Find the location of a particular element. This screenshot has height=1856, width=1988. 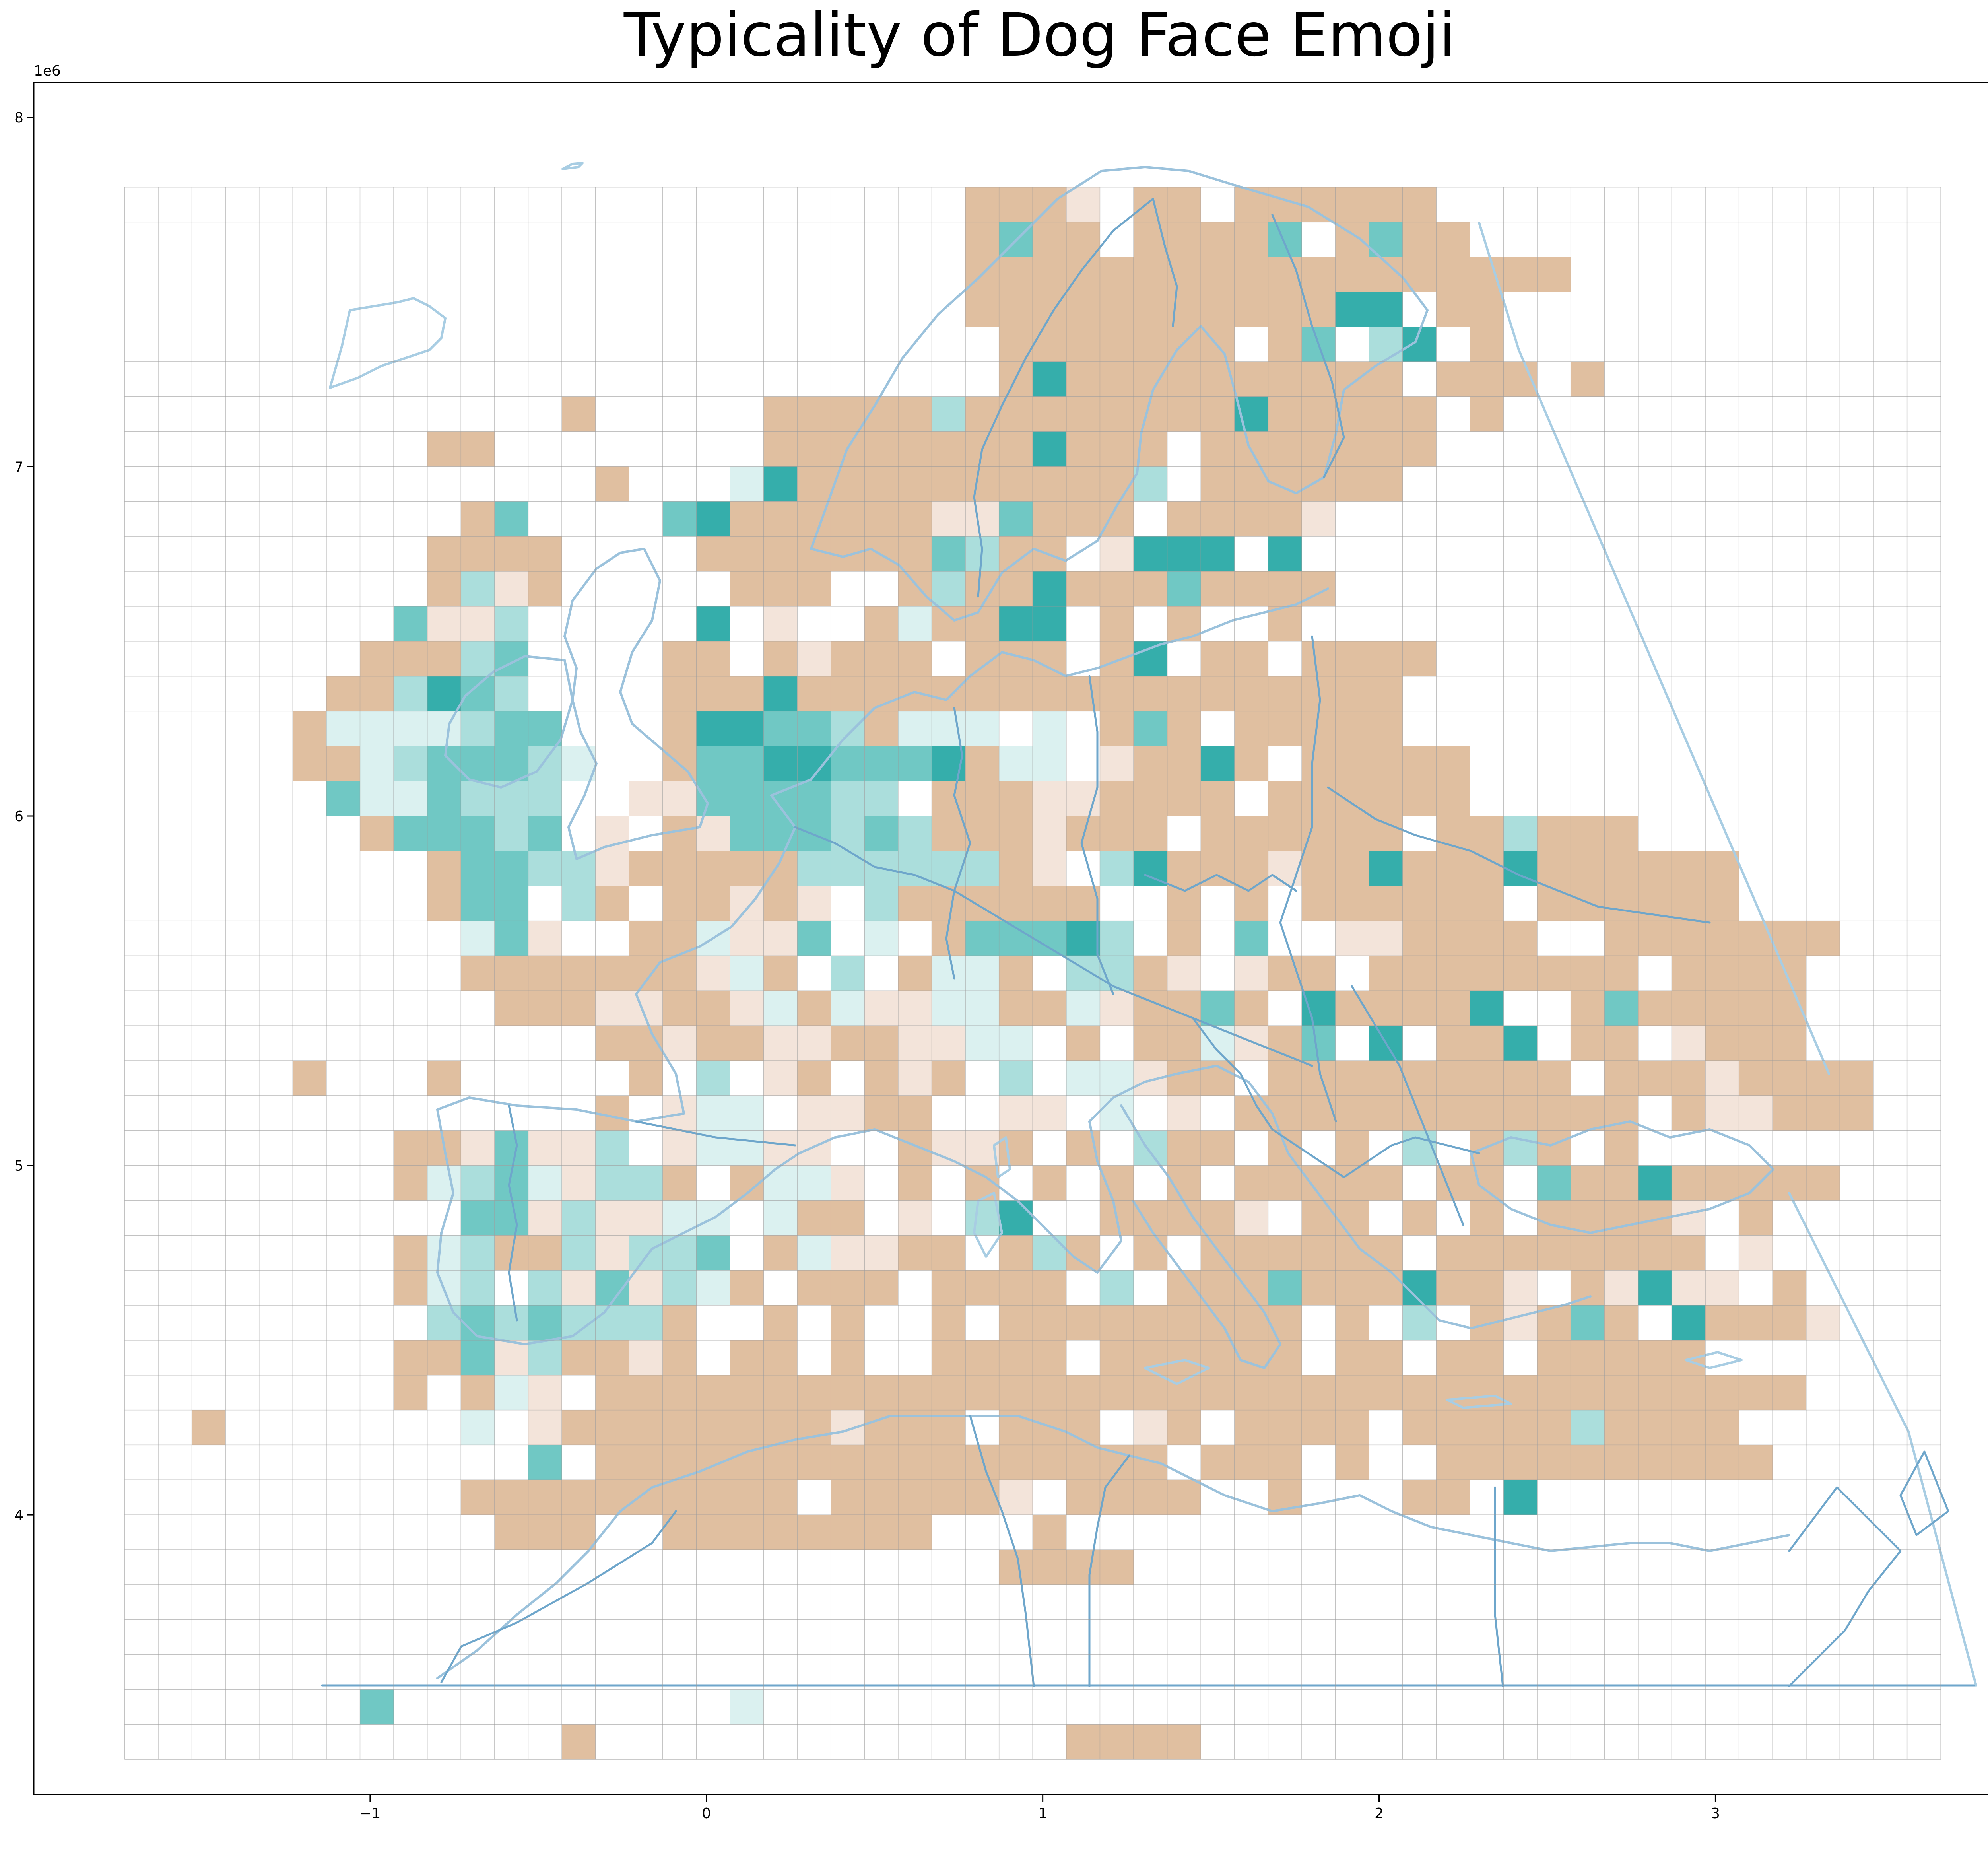

north-sea-coast is located at coordinates (1049, 692).